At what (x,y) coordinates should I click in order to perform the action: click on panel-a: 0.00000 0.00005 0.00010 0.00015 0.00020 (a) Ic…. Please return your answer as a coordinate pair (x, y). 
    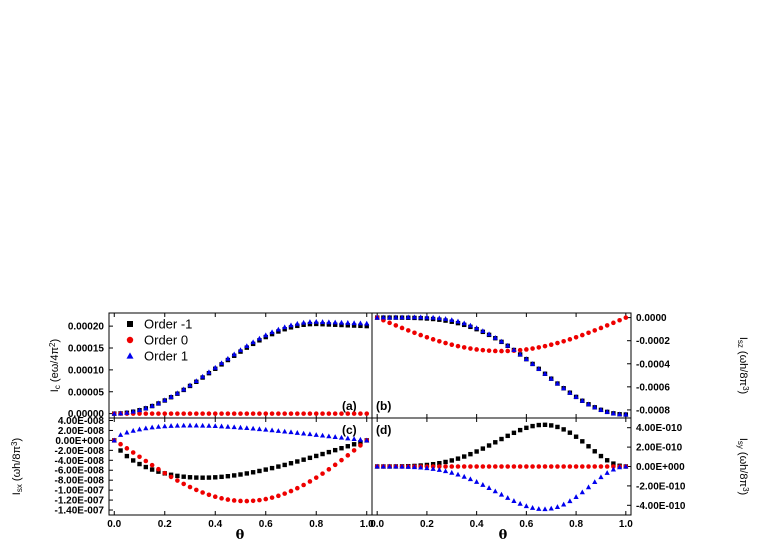
    Looking at the image, I should click on (210, 366).